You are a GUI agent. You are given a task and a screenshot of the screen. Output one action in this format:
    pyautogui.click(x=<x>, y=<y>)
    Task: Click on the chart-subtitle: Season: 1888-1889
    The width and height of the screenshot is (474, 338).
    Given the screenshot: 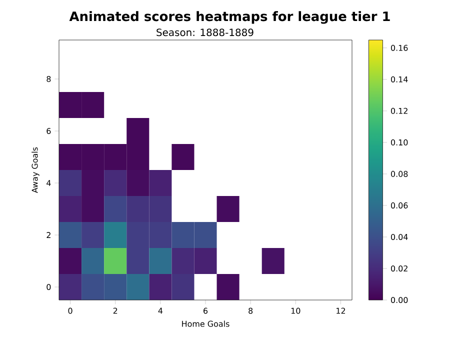 What is the action you would take?
    pyautogui.click(x=205, y=32)
    